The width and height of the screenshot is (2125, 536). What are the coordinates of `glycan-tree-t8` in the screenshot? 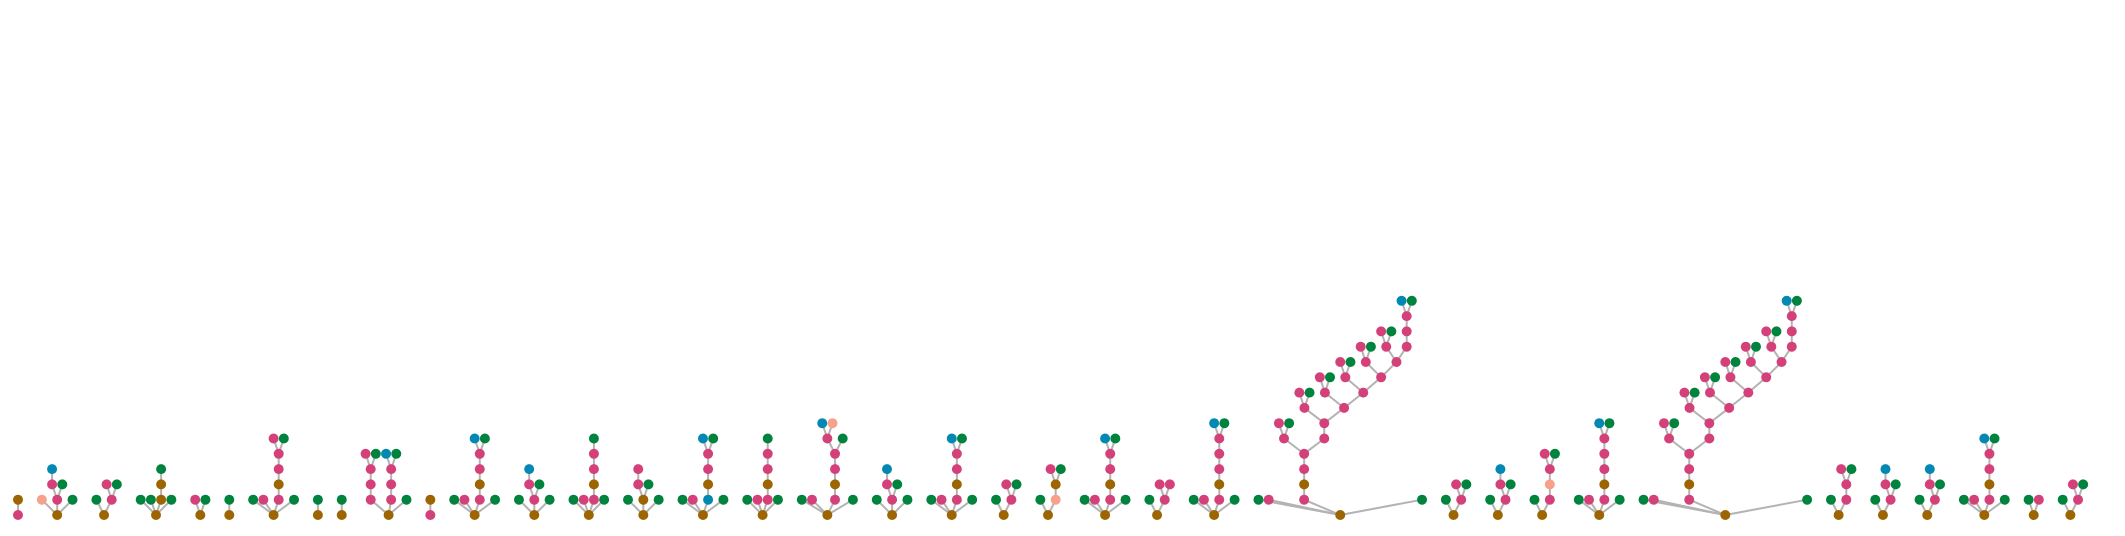 It's located at (317, 507).